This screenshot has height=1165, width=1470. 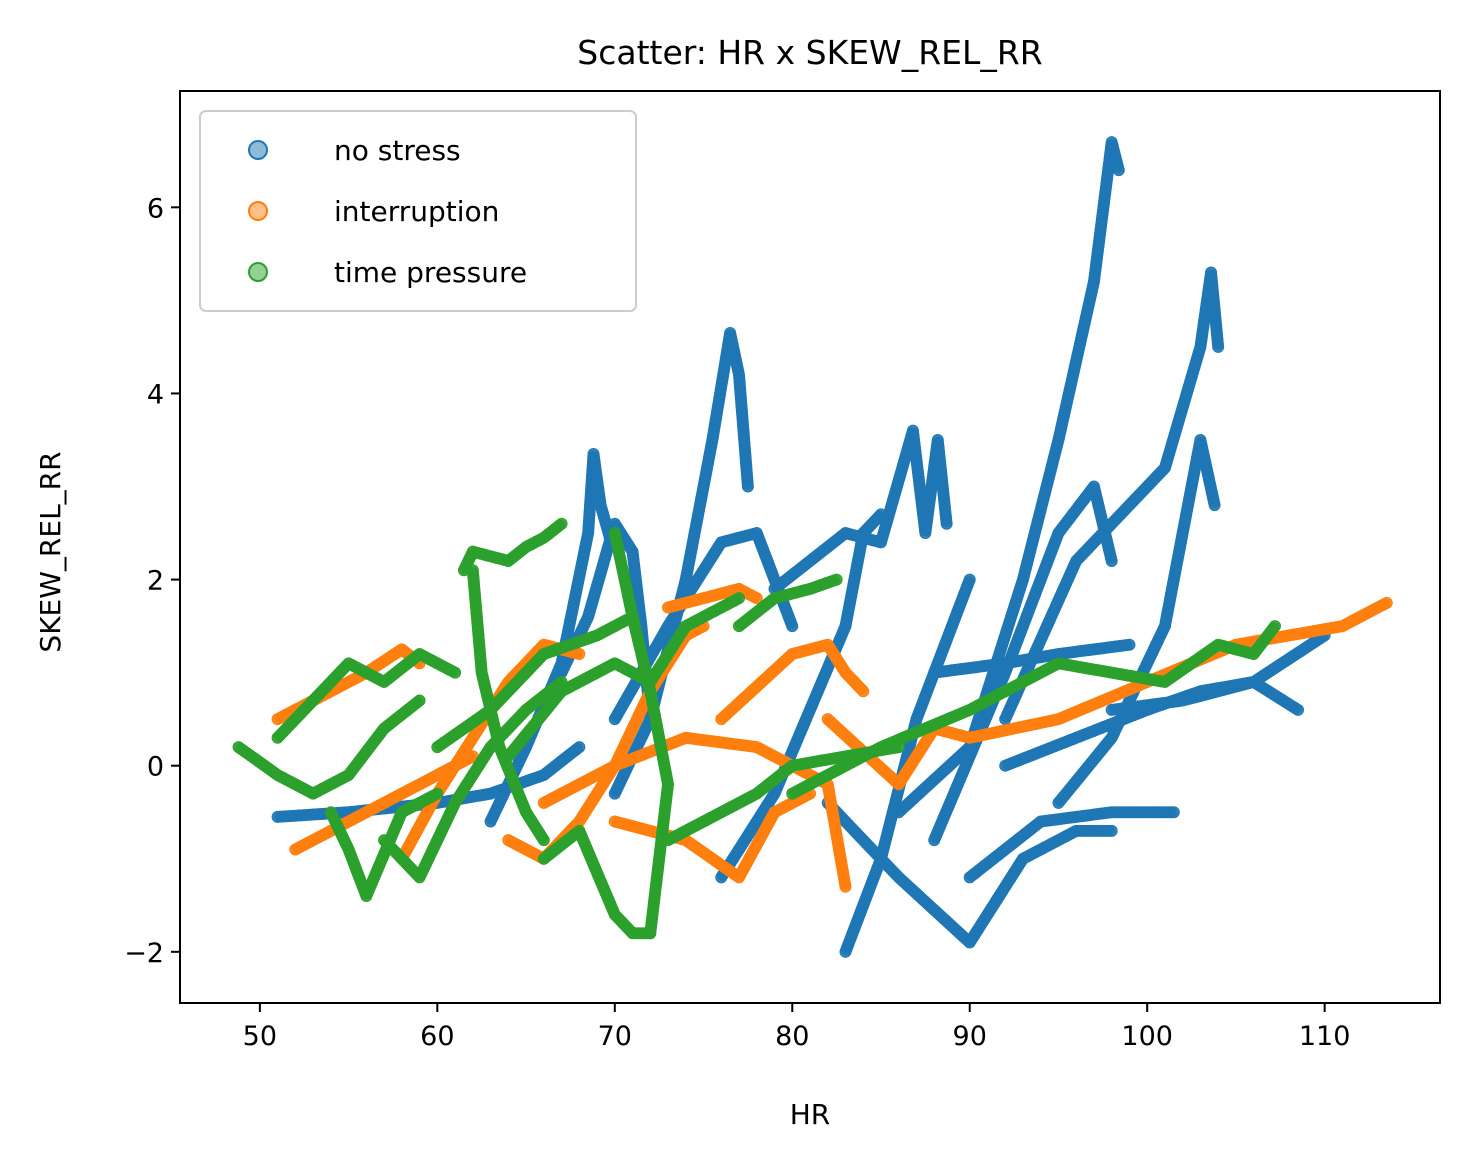 What do you see at coordinates (792, 1036) in the screenshot?
I see `x-tick-label: 80` at bounding box center [792, 1036].